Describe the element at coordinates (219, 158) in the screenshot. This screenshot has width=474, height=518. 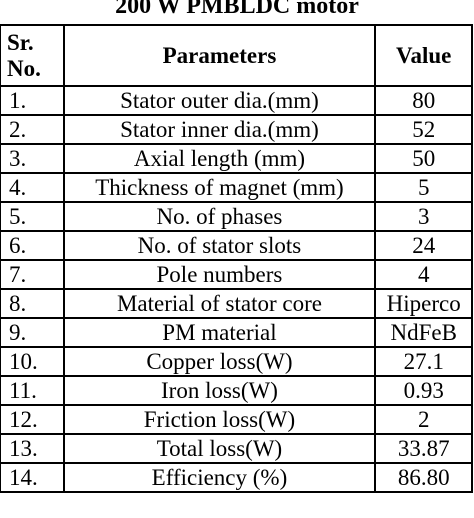
I see `parameter-cell: Axial length (mm)` at that location.